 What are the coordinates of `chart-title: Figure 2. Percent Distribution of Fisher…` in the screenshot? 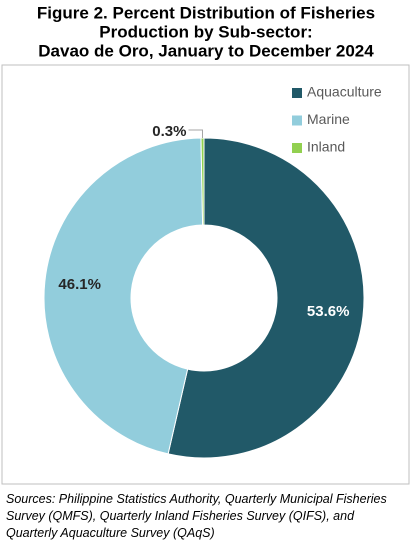 It's located at (206, 12).